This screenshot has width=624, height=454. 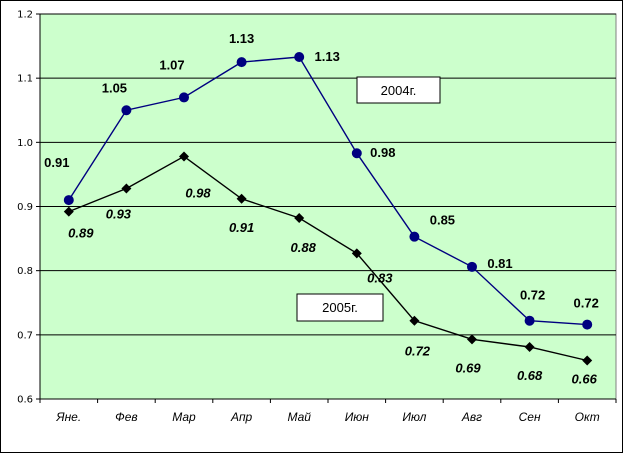 I want to click on y-tick-label: 0.7, so click(x=25, y=335).